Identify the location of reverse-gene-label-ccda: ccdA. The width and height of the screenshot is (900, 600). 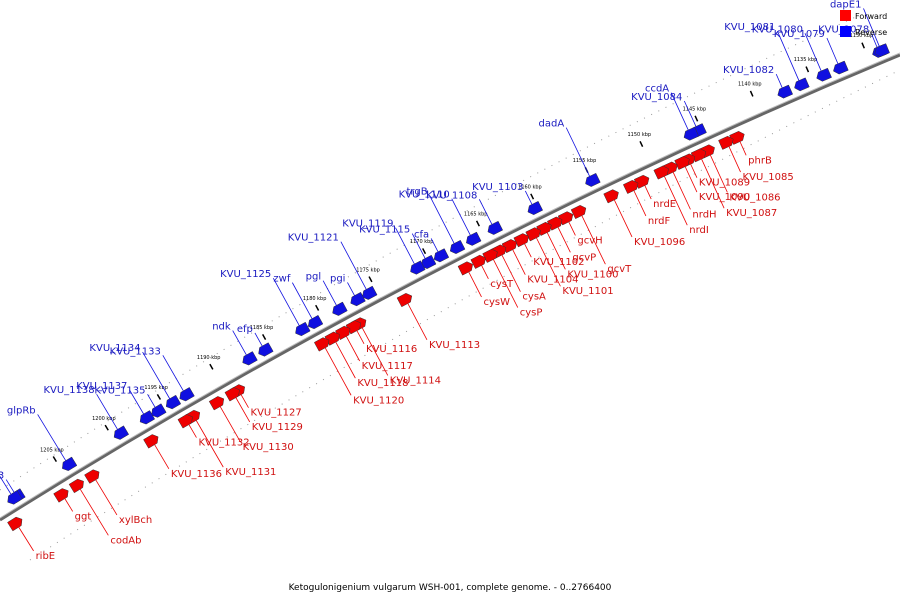
(657, 89).